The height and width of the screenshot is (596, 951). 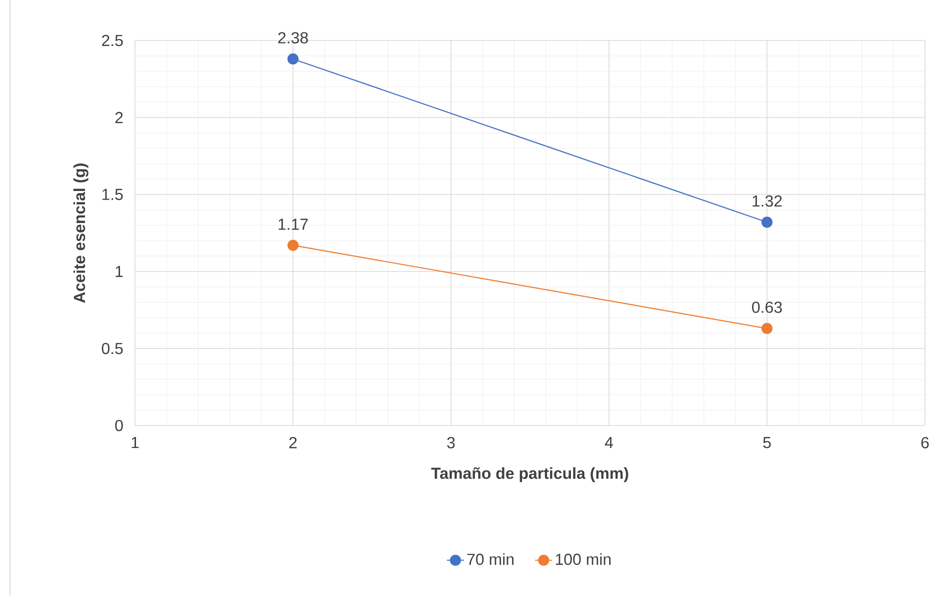 I want to click on x-tick-label: 5, so click(x=767, y=442).